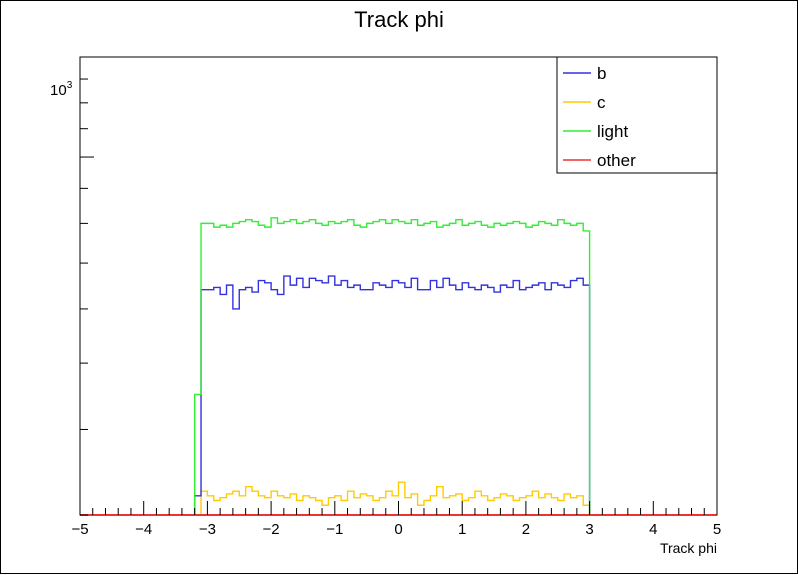 Image resolution: width=798 pixels, height=575 pixels. Describe the element at coordinates (399, 19) in the screenshot. I see `chart-title: Track phi` at that location.